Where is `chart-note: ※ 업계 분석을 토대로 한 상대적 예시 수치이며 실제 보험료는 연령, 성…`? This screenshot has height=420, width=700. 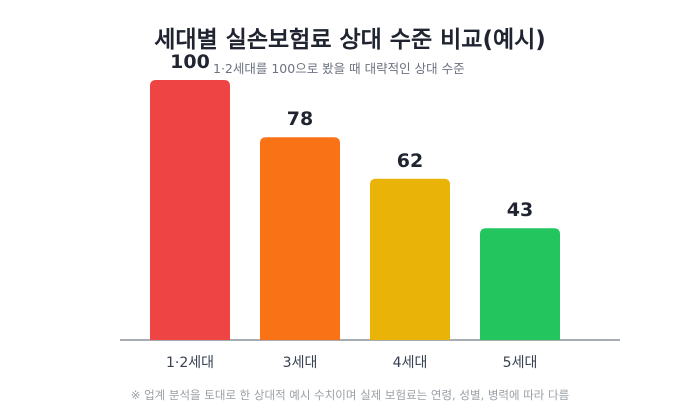 chart-note: ※ 업계 분석을 토대로 한 상대적 예시 수치이며 실제 보험료는 연령, 성… is located at coordinates (350, 395).